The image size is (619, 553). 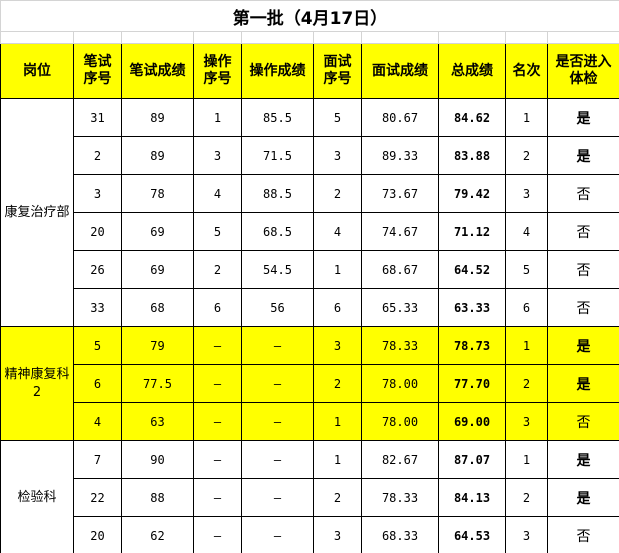 What do you see at coordinates (157, 421) in the screenshot?
I see `written-score-cell: 63` at bounding box center [157, 421].